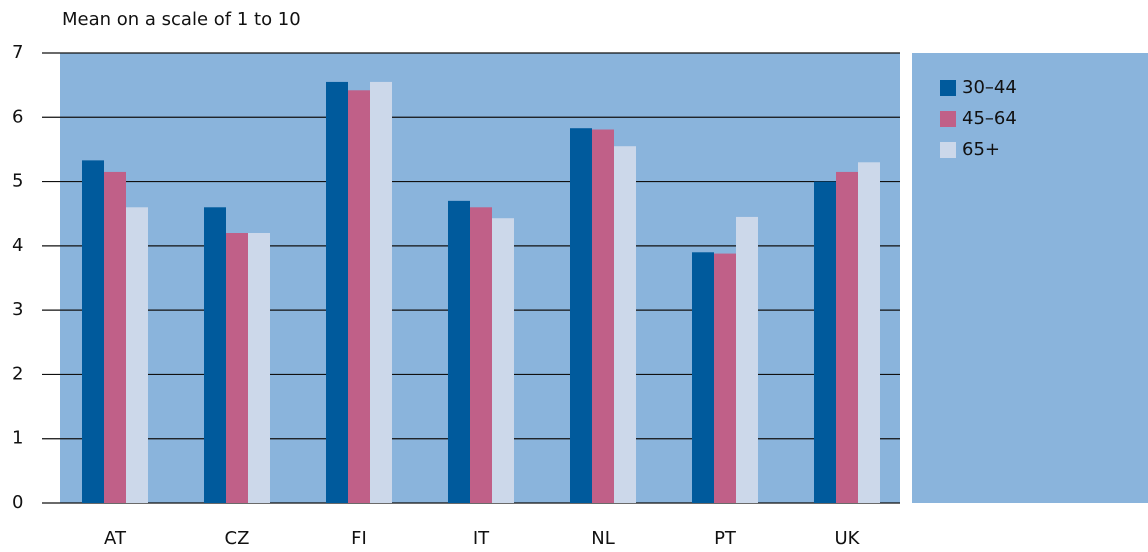 The height and width of the screenshot is (552, 1148). What do you see at coordinates (17, 116) in the screenshot?
I see `y-tick-label: 6` at bounding box center [17, 116].